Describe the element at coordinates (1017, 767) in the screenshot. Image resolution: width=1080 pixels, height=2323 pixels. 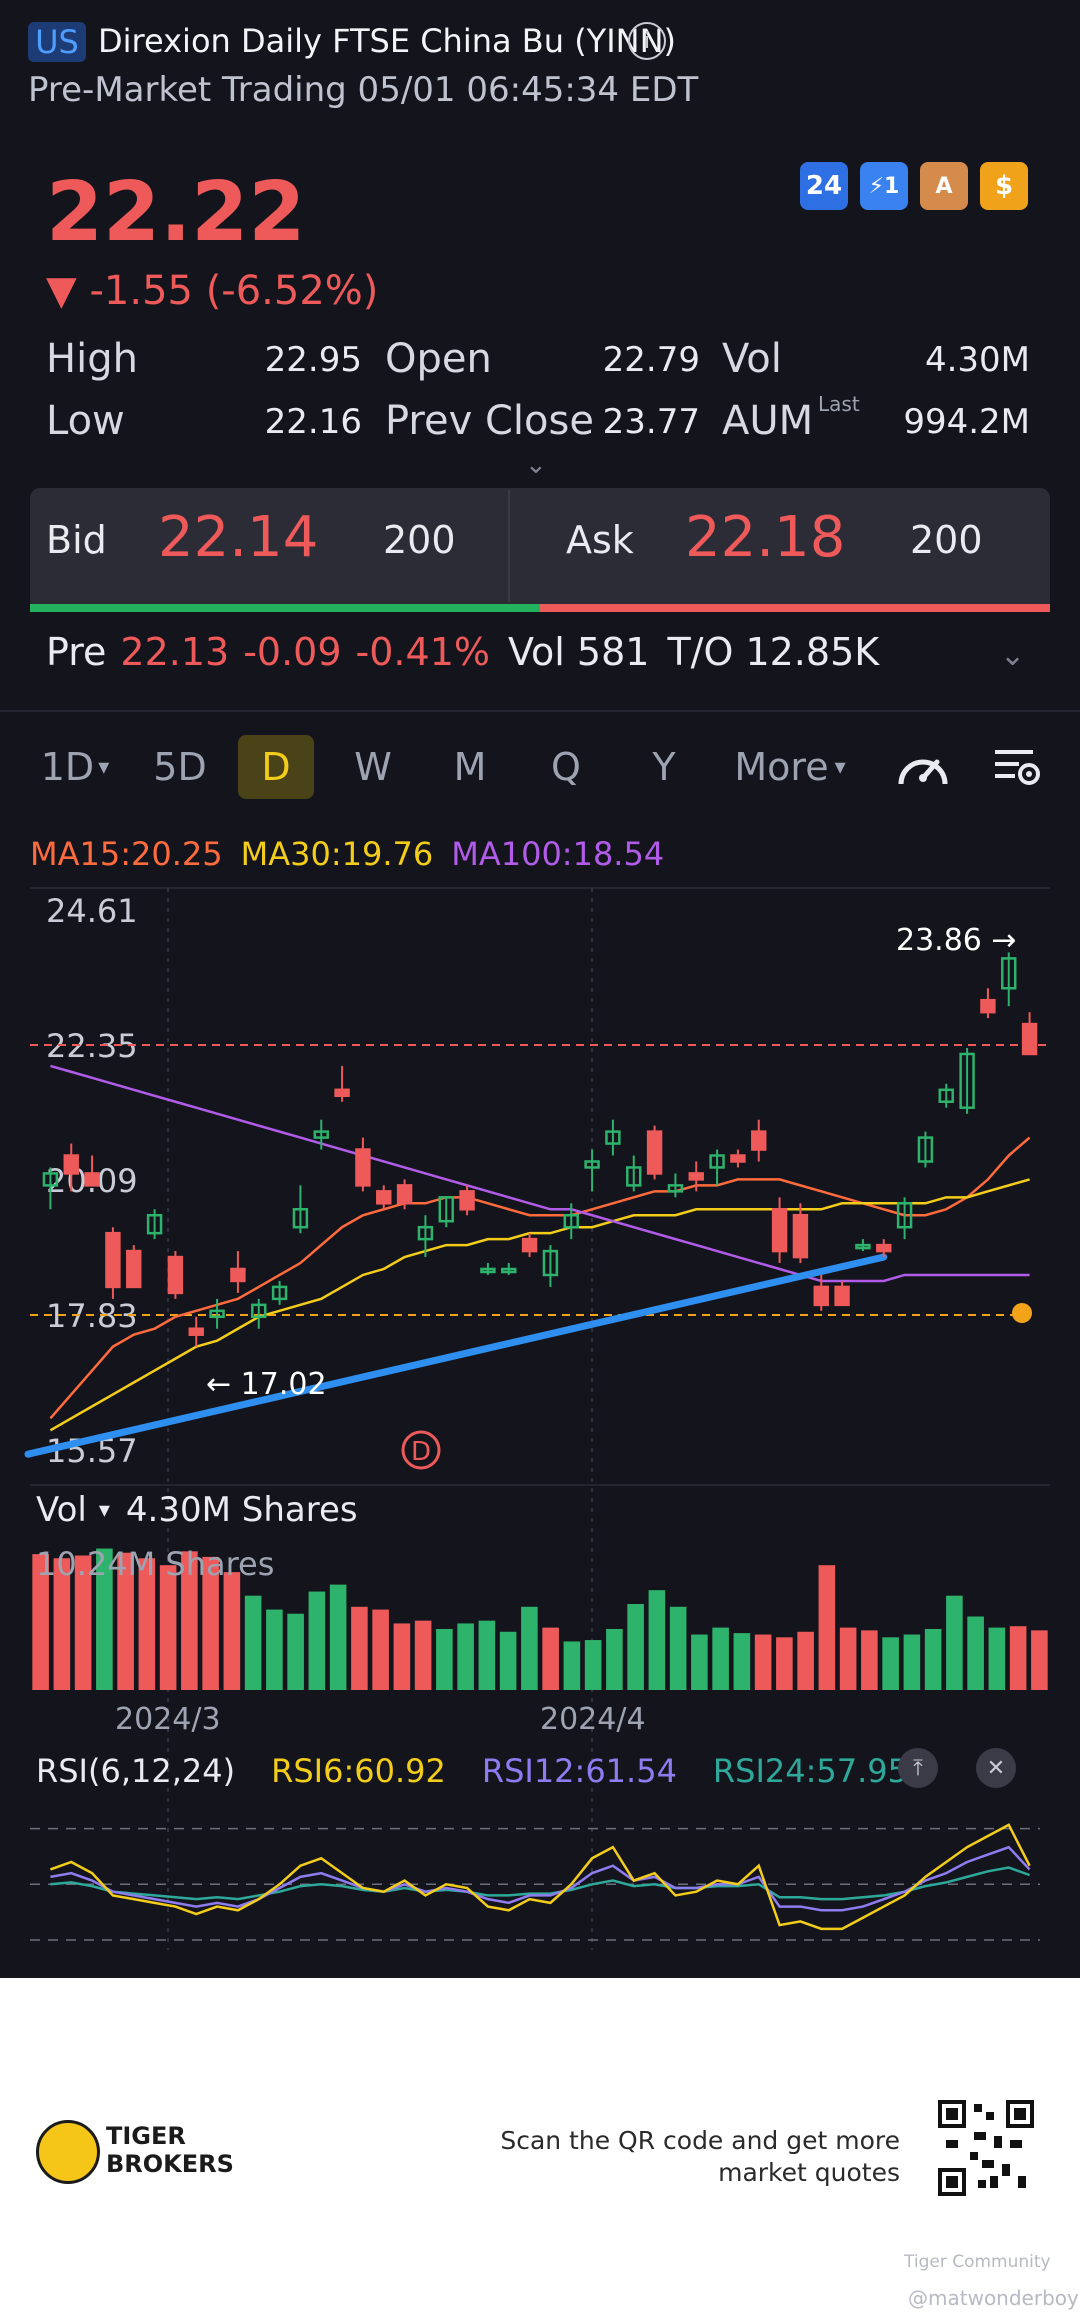
I see `indicator-settings-icon` at that location.